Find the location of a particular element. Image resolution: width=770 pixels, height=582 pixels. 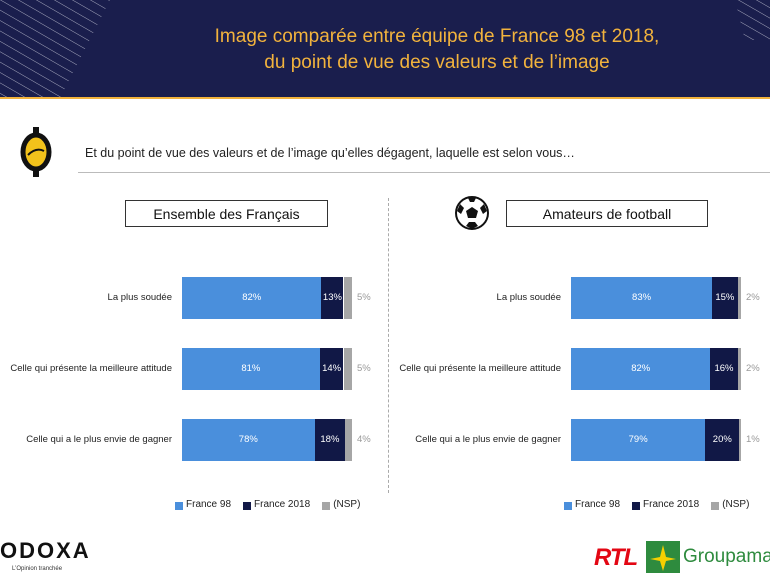

divider is located at coordinates (388, 345).